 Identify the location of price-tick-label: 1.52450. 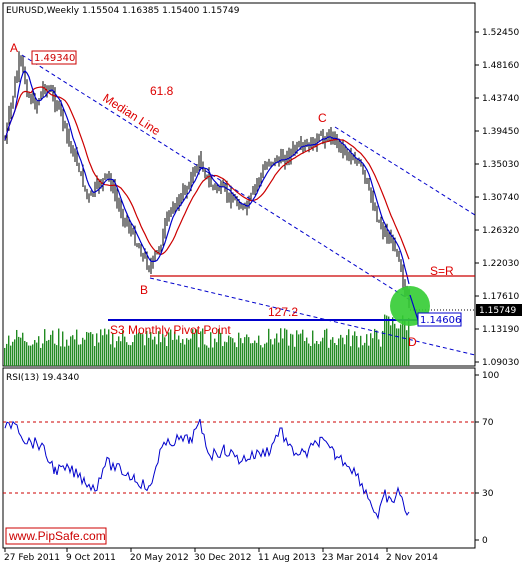
(500, 33).